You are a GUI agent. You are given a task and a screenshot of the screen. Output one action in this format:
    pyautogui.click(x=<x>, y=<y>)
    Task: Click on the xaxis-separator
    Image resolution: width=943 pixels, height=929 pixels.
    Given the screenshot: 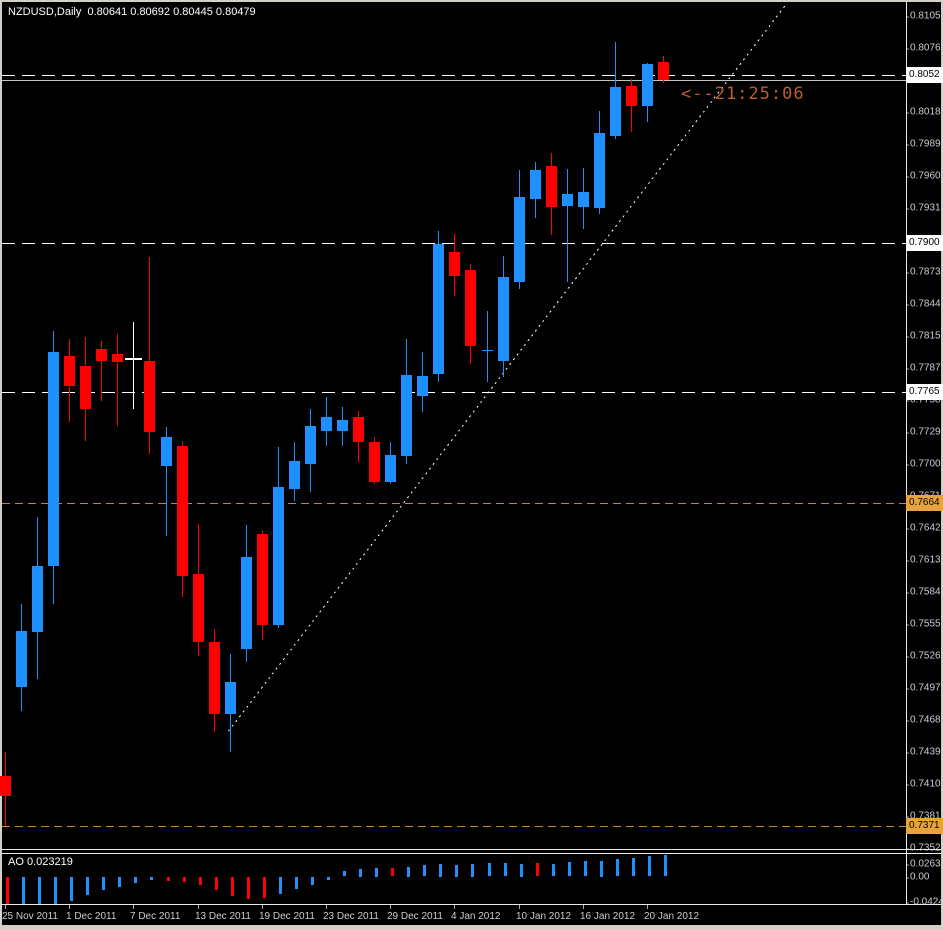 What is the action you would take?
    pyautogui.click(x=471, y=904)
    